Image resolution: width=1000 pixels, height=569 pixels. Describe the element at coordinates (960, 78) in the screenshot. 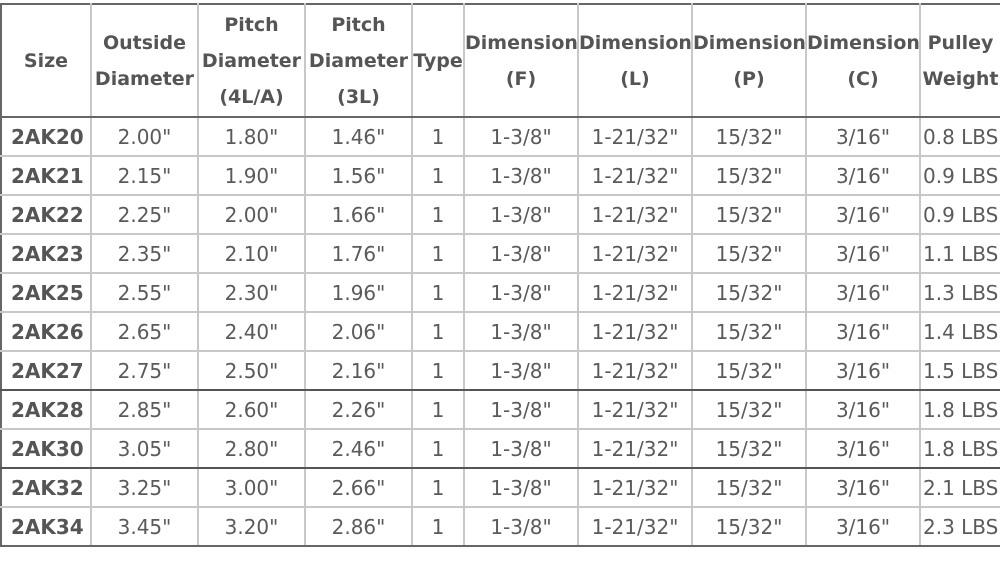

I see `column-header-line: Weight` at that location.